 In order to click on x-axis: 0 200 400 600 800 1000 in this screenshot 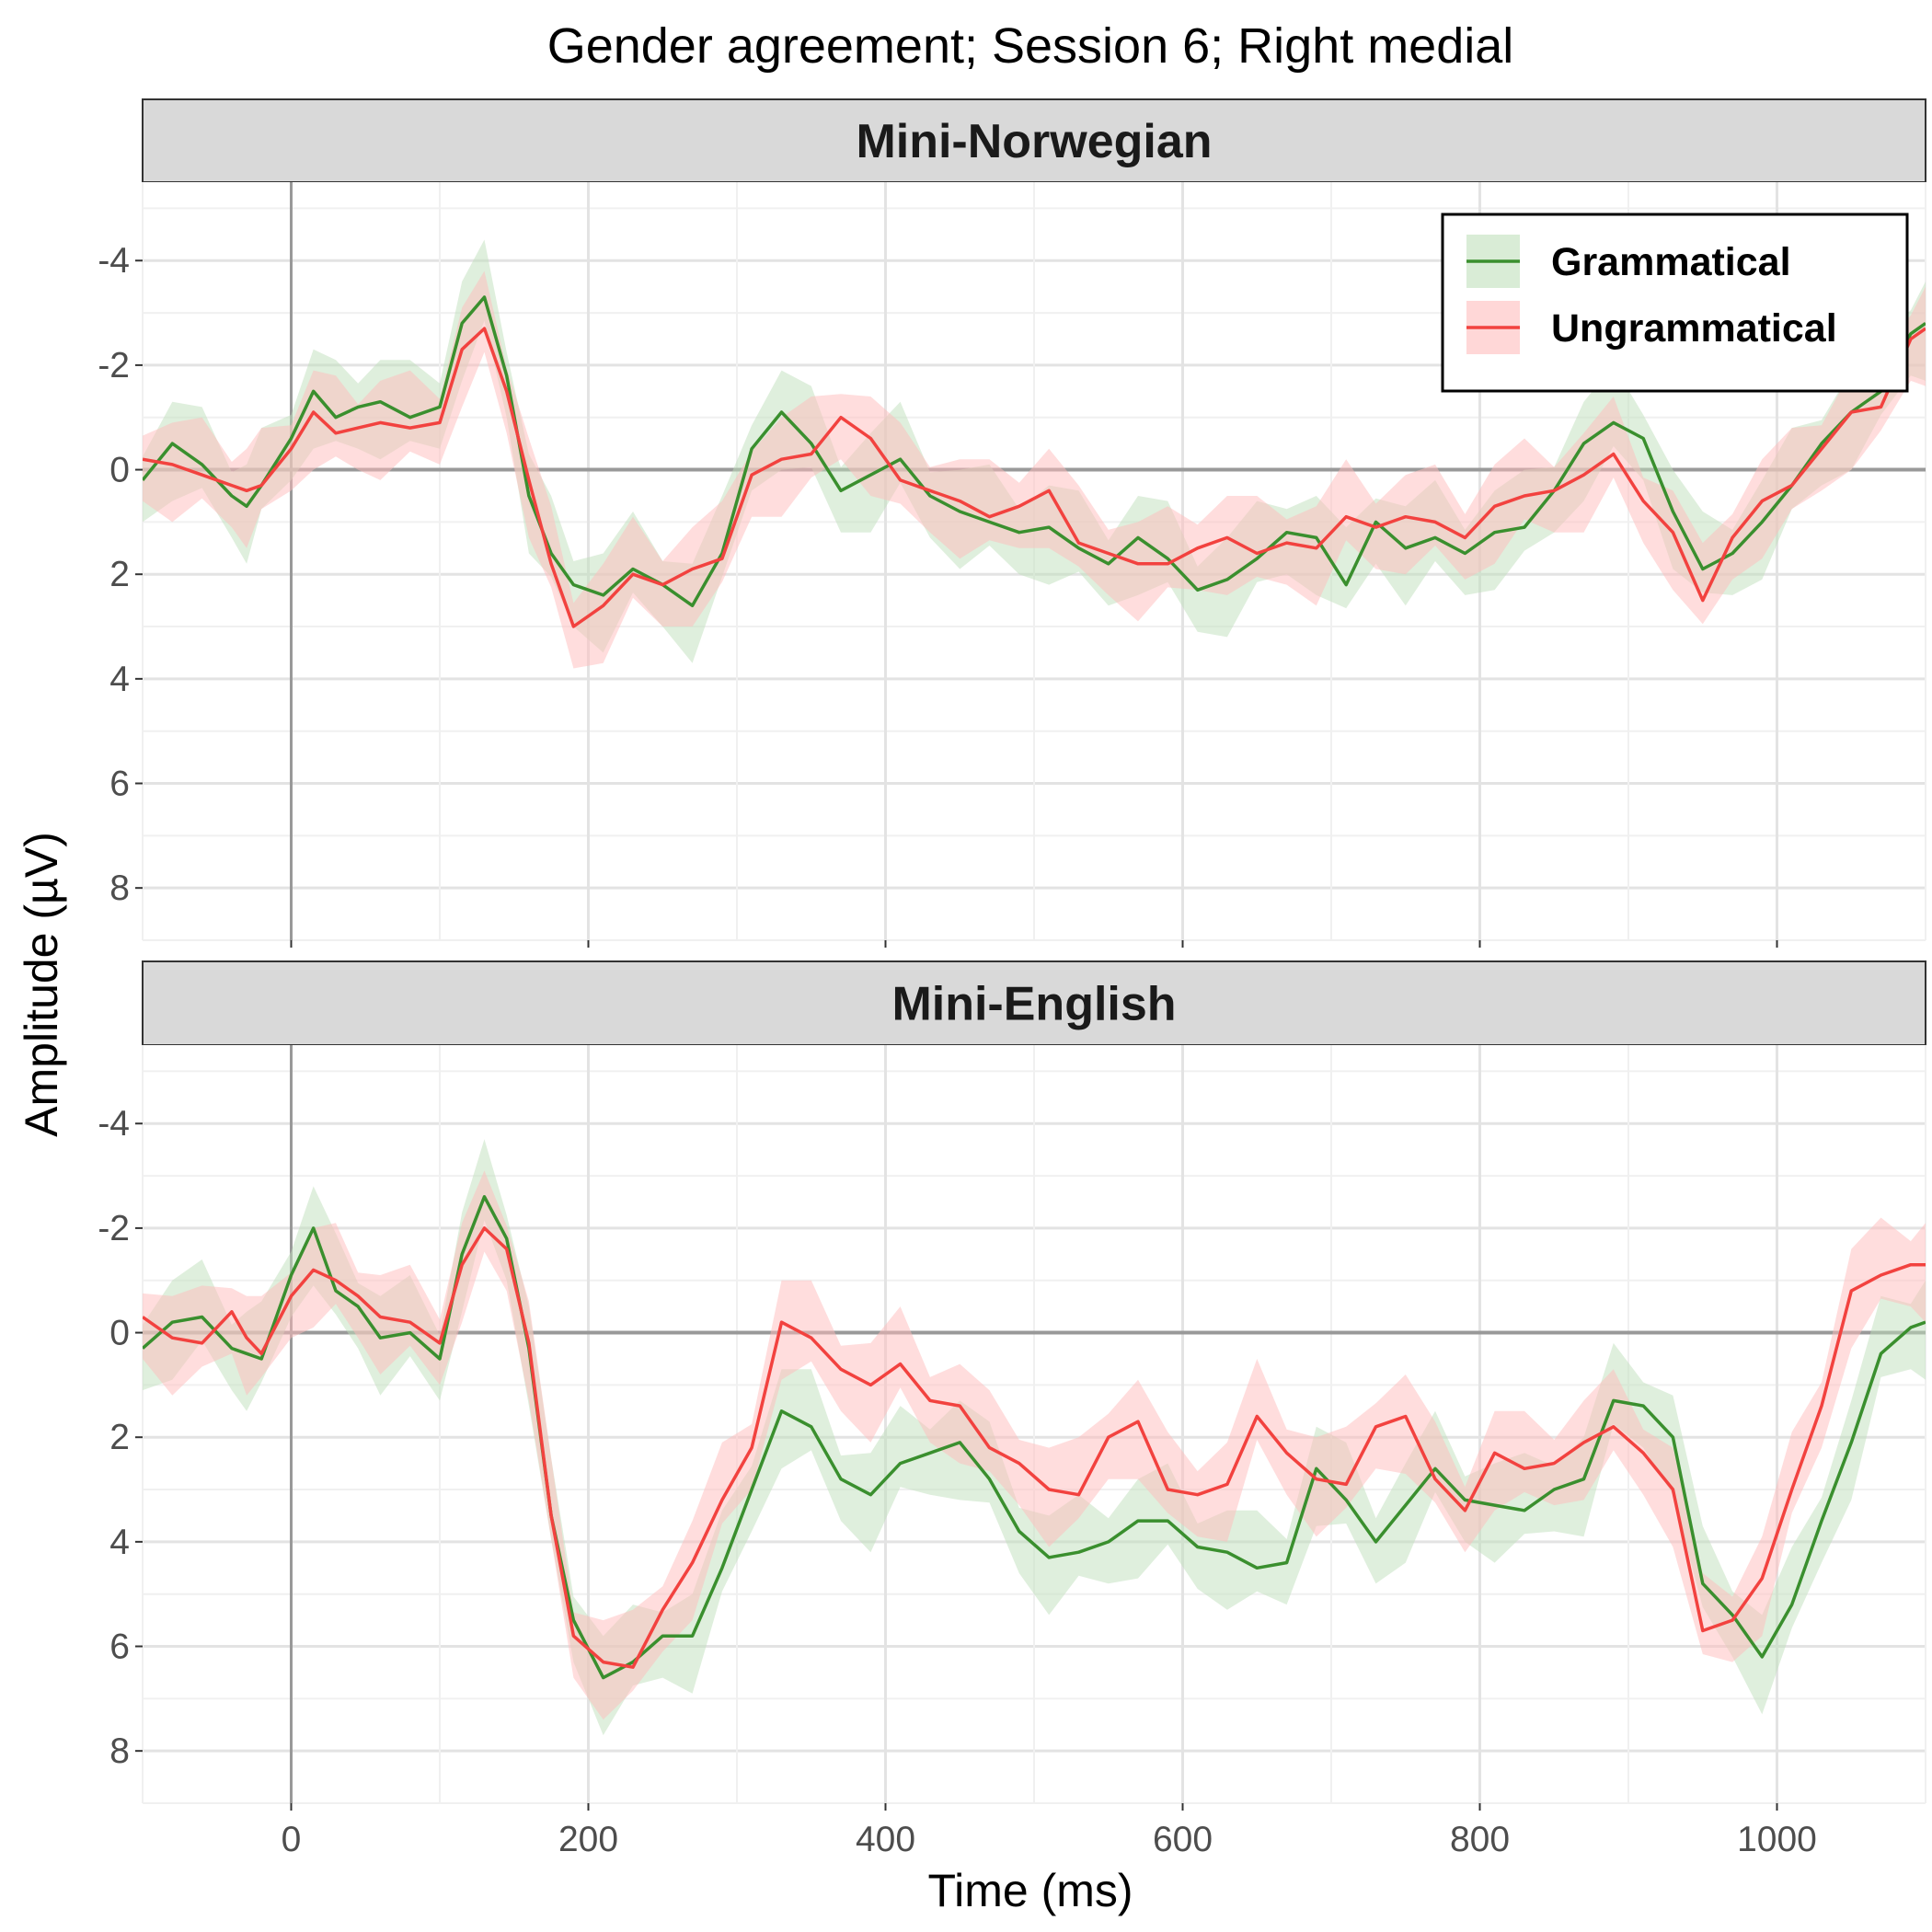, I will do `click(1049, 1839)`.